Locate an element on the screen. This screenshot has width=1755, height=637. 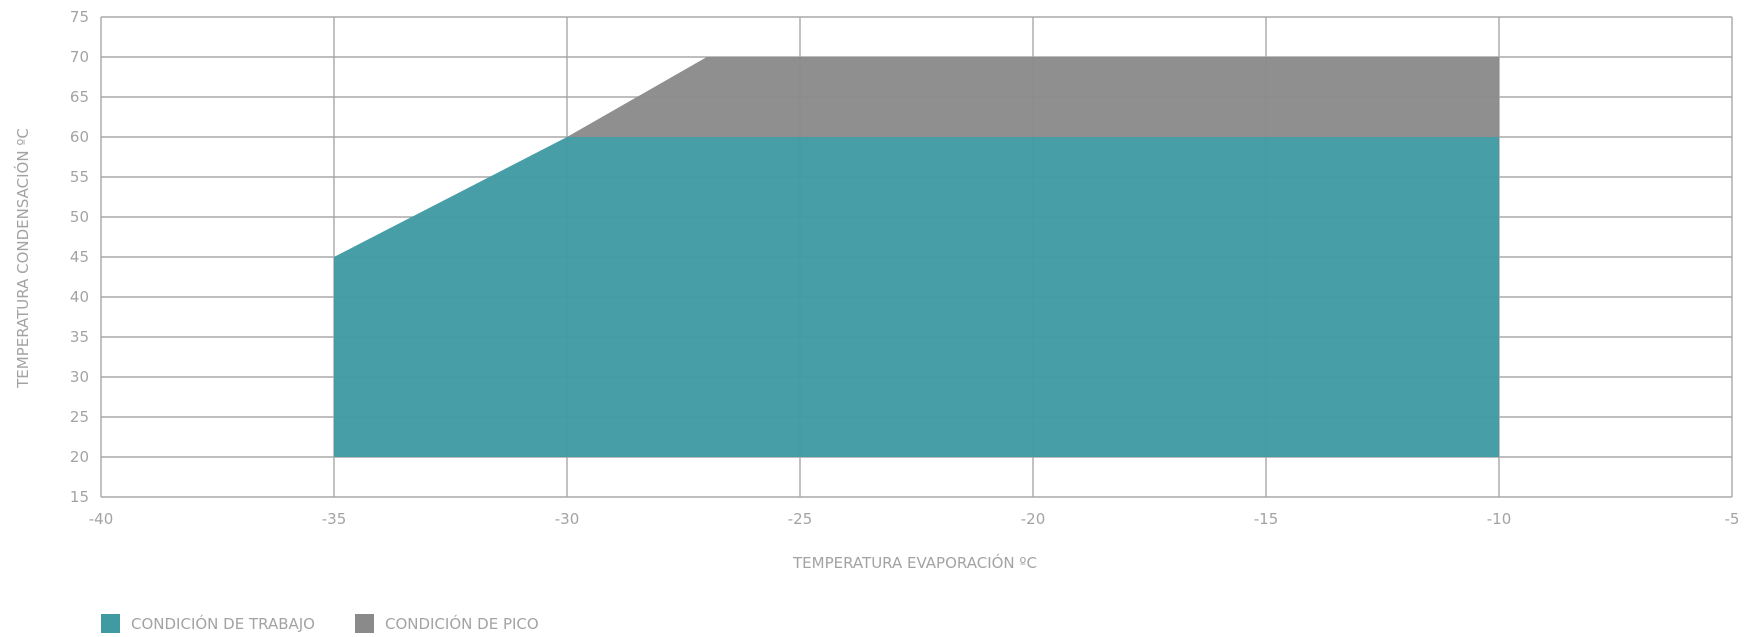
legend-swatch-peak is located at coordinates (364, 623).